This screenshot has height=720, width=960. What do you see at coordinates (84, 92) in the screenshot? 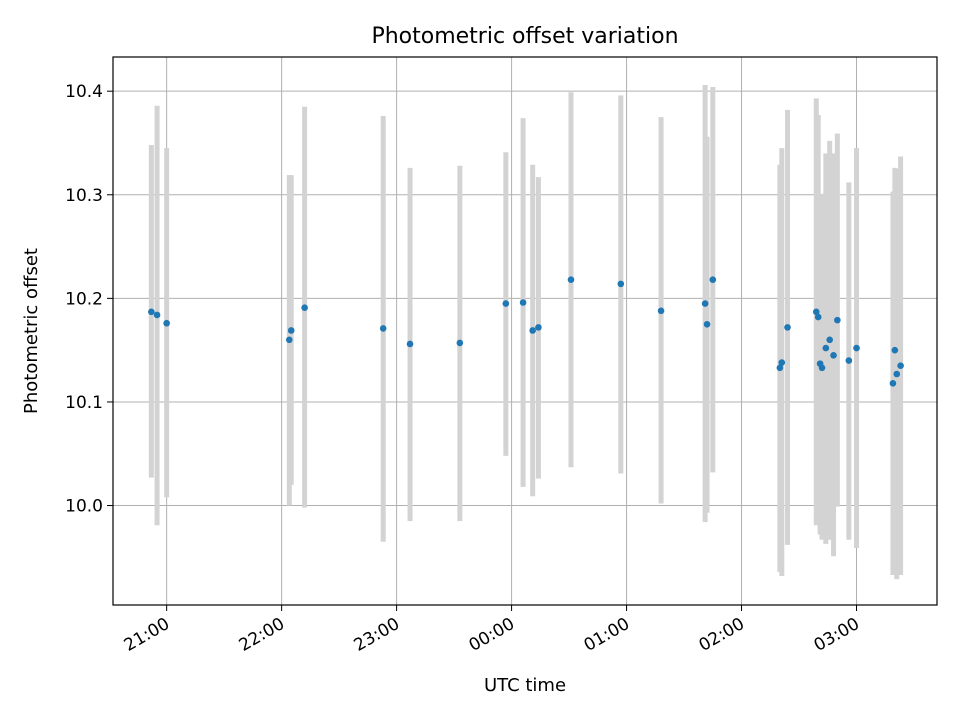
I see `y-tick-label: 10.4` at bounding box center [84, 92].